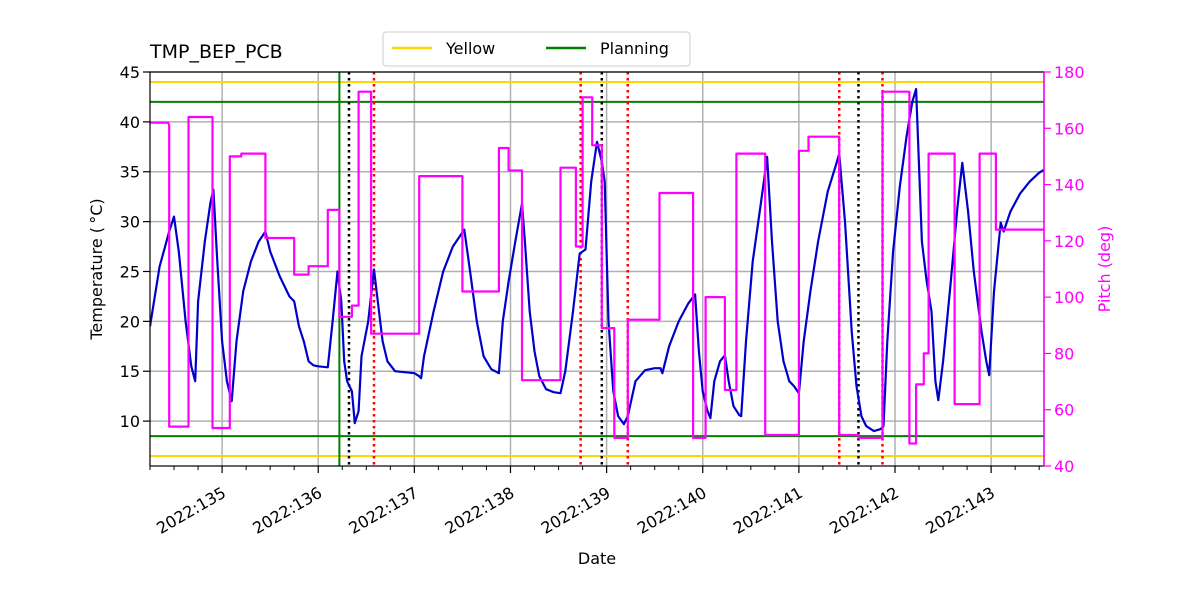 The width and height of the screenshot is (1200, 600). Describe the element at coordinates (1064, 269) in the screenshot. I see `y-axis-right: 40 60 80 100 120 140 160 180` at that location.